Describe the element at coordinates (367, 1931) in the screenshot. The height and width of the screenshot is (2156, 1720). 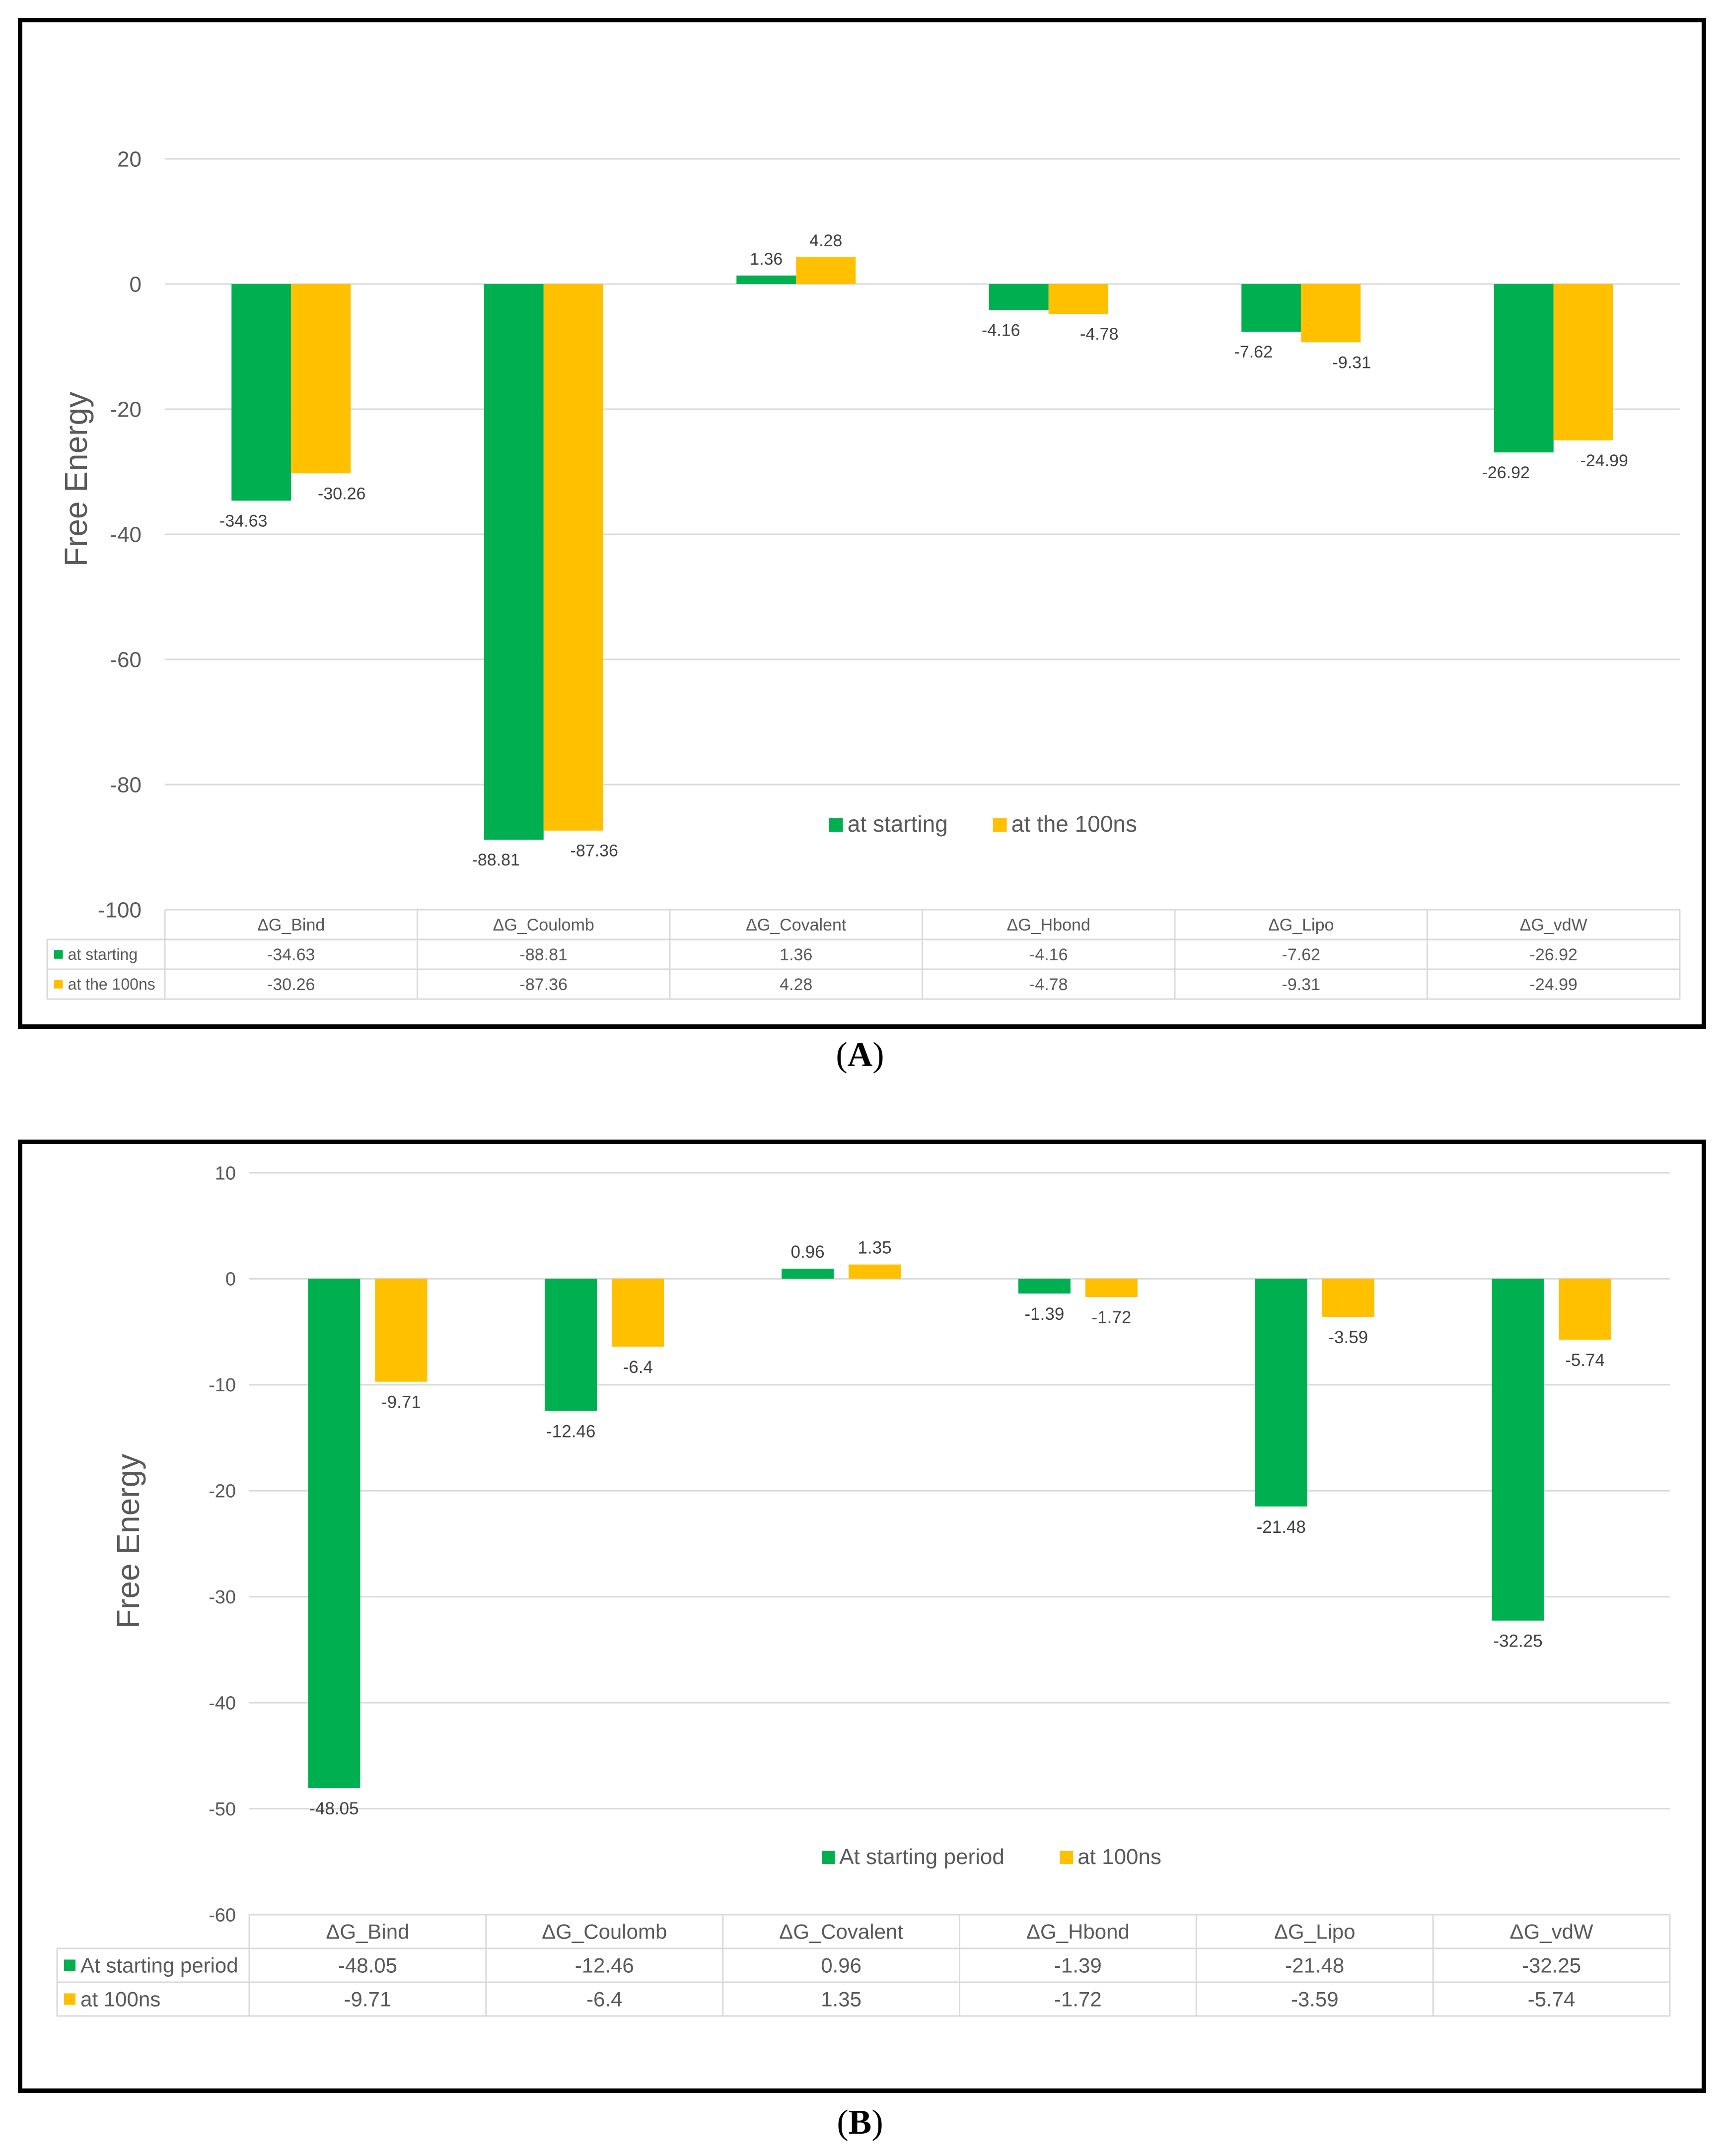
I see `table-header-cell: ΔG_Bind` at that location.